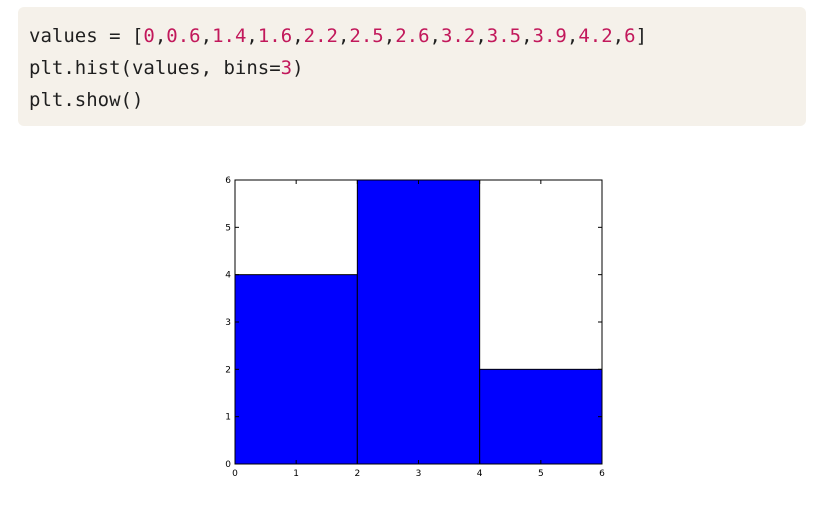 This screenshot has height=515, width=835. Describe the element at coordinates (296, 474) in the screenshot. I see `x-tick-label: 1` at that location.